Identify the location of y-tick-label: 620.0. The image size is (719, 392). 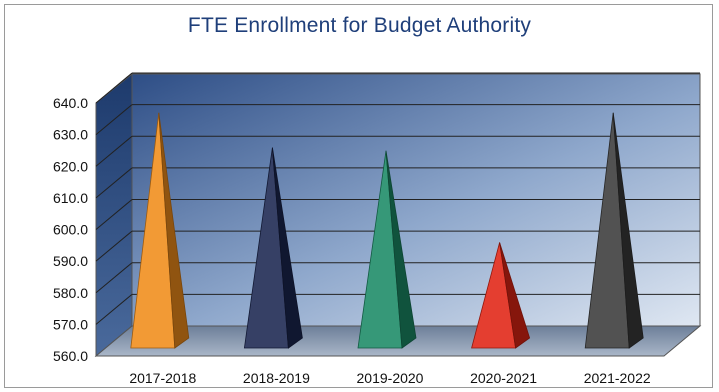
(70, 166).